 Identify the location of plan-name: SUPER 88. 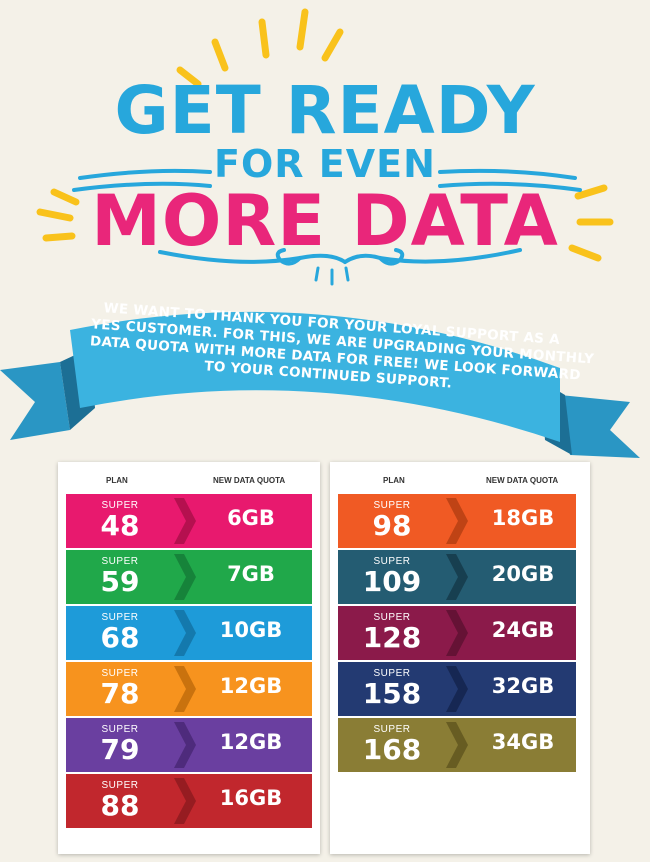
(120, 800).